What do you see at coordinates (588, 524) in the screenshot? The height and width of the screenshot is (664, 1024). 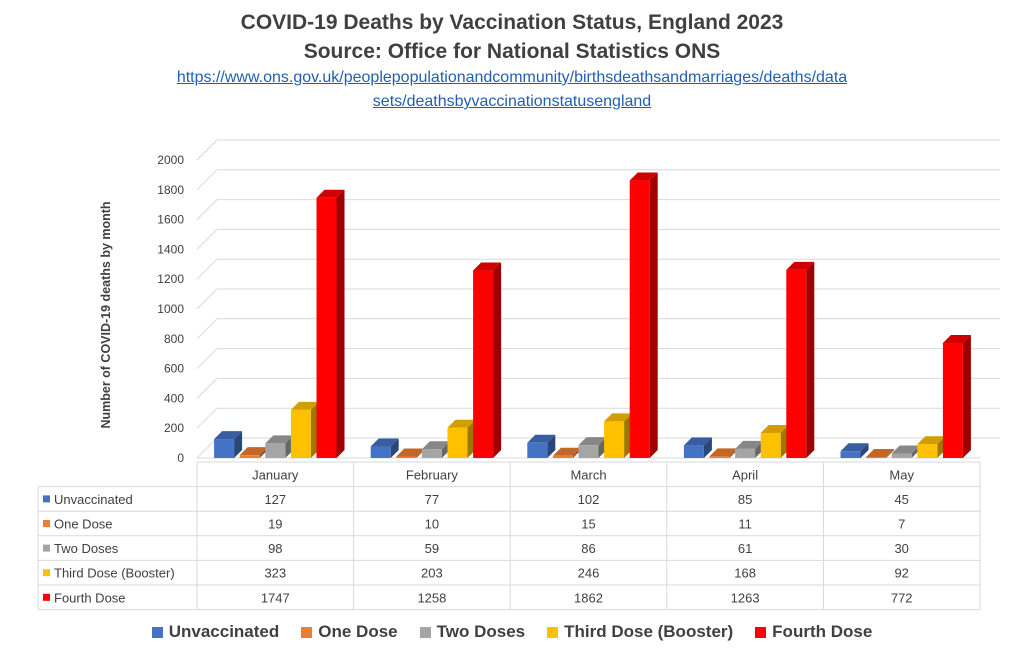 I see `table-value: 15` at bounding box center [588, 524].